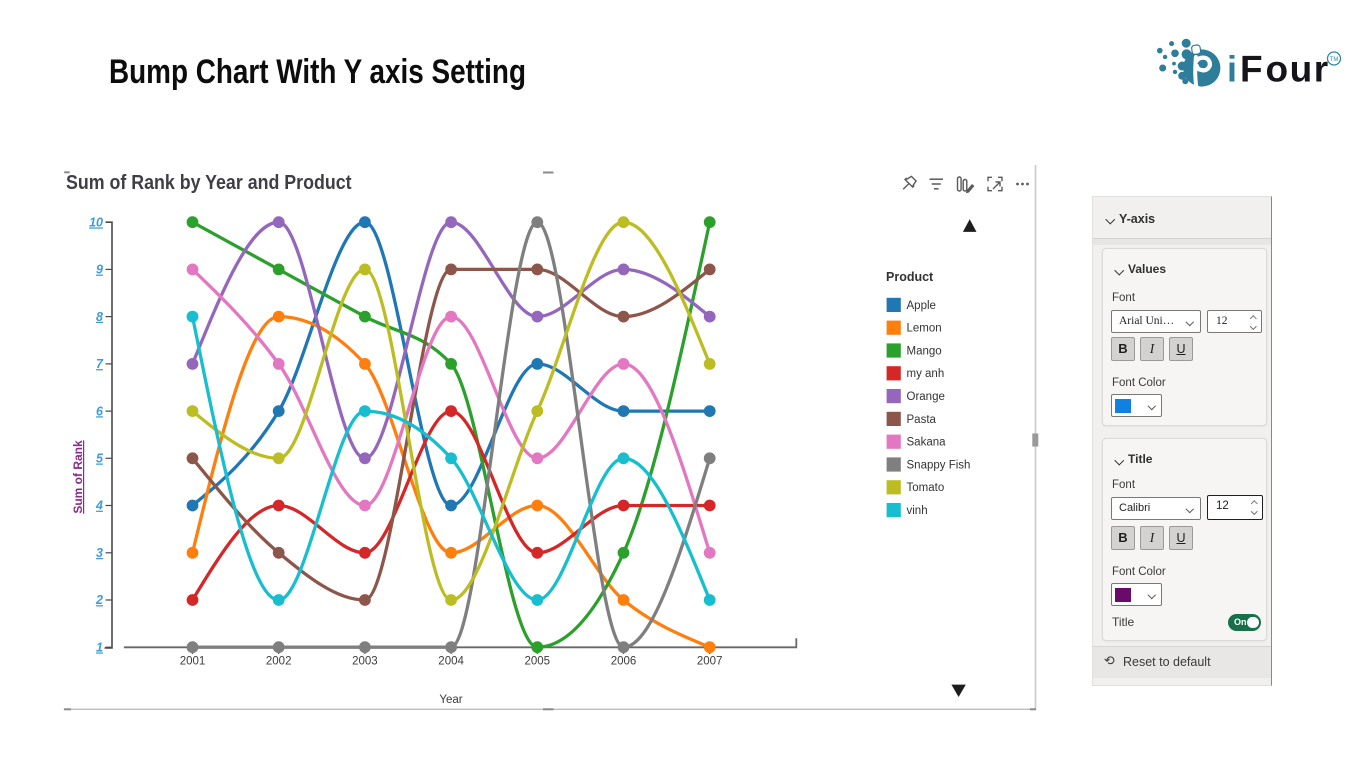 This screenshot has width=1366, height=768. What do you see at coordinates (193, 662) in the screenshot?
I see `svg-text: 2001` at bounding box center [193, 662].